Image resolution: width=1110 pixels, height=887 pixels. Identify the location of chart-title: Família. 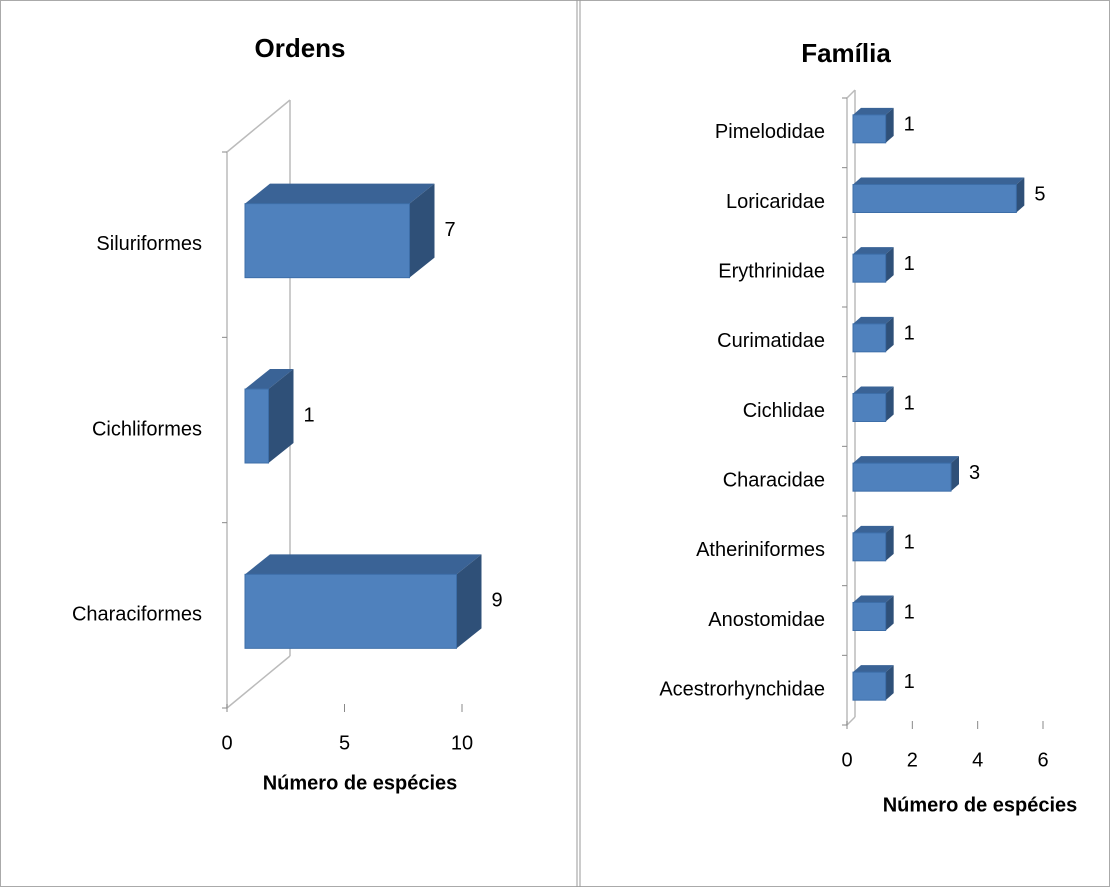
(846, 53).